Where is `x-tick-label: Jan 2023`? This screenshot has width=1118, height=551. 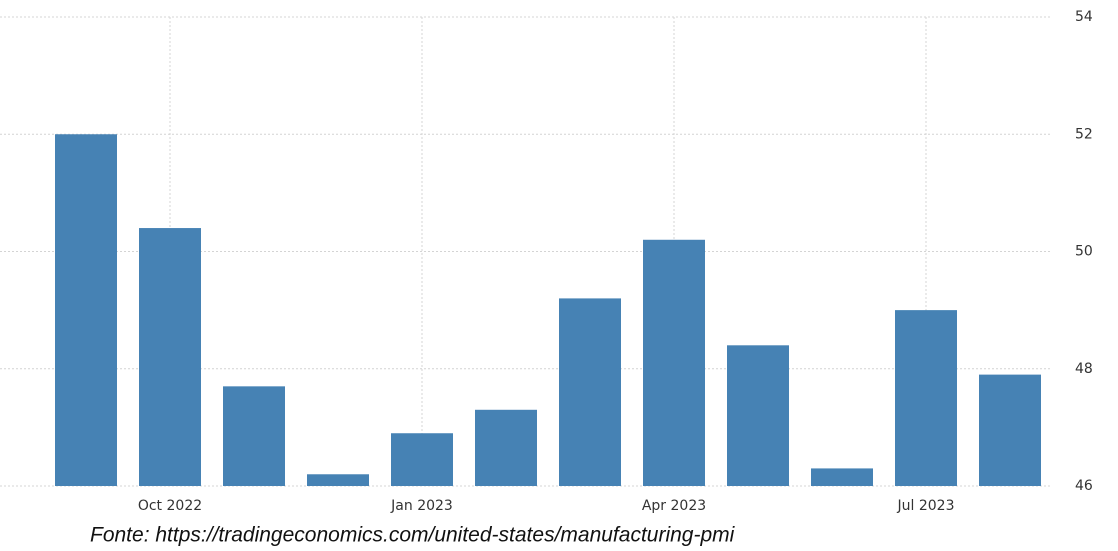 x-tick-label: Jan 2023 is located at coordinates (421, 506).